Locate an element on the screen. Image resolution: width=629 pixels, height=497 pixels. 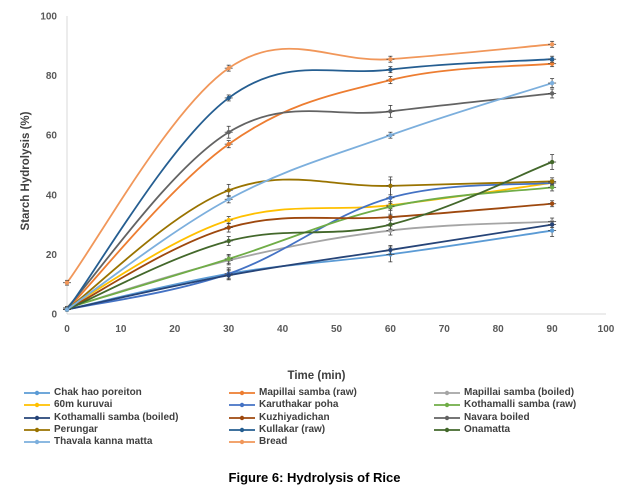
x-tick-label: 100 is located at coordinates (606, 329).